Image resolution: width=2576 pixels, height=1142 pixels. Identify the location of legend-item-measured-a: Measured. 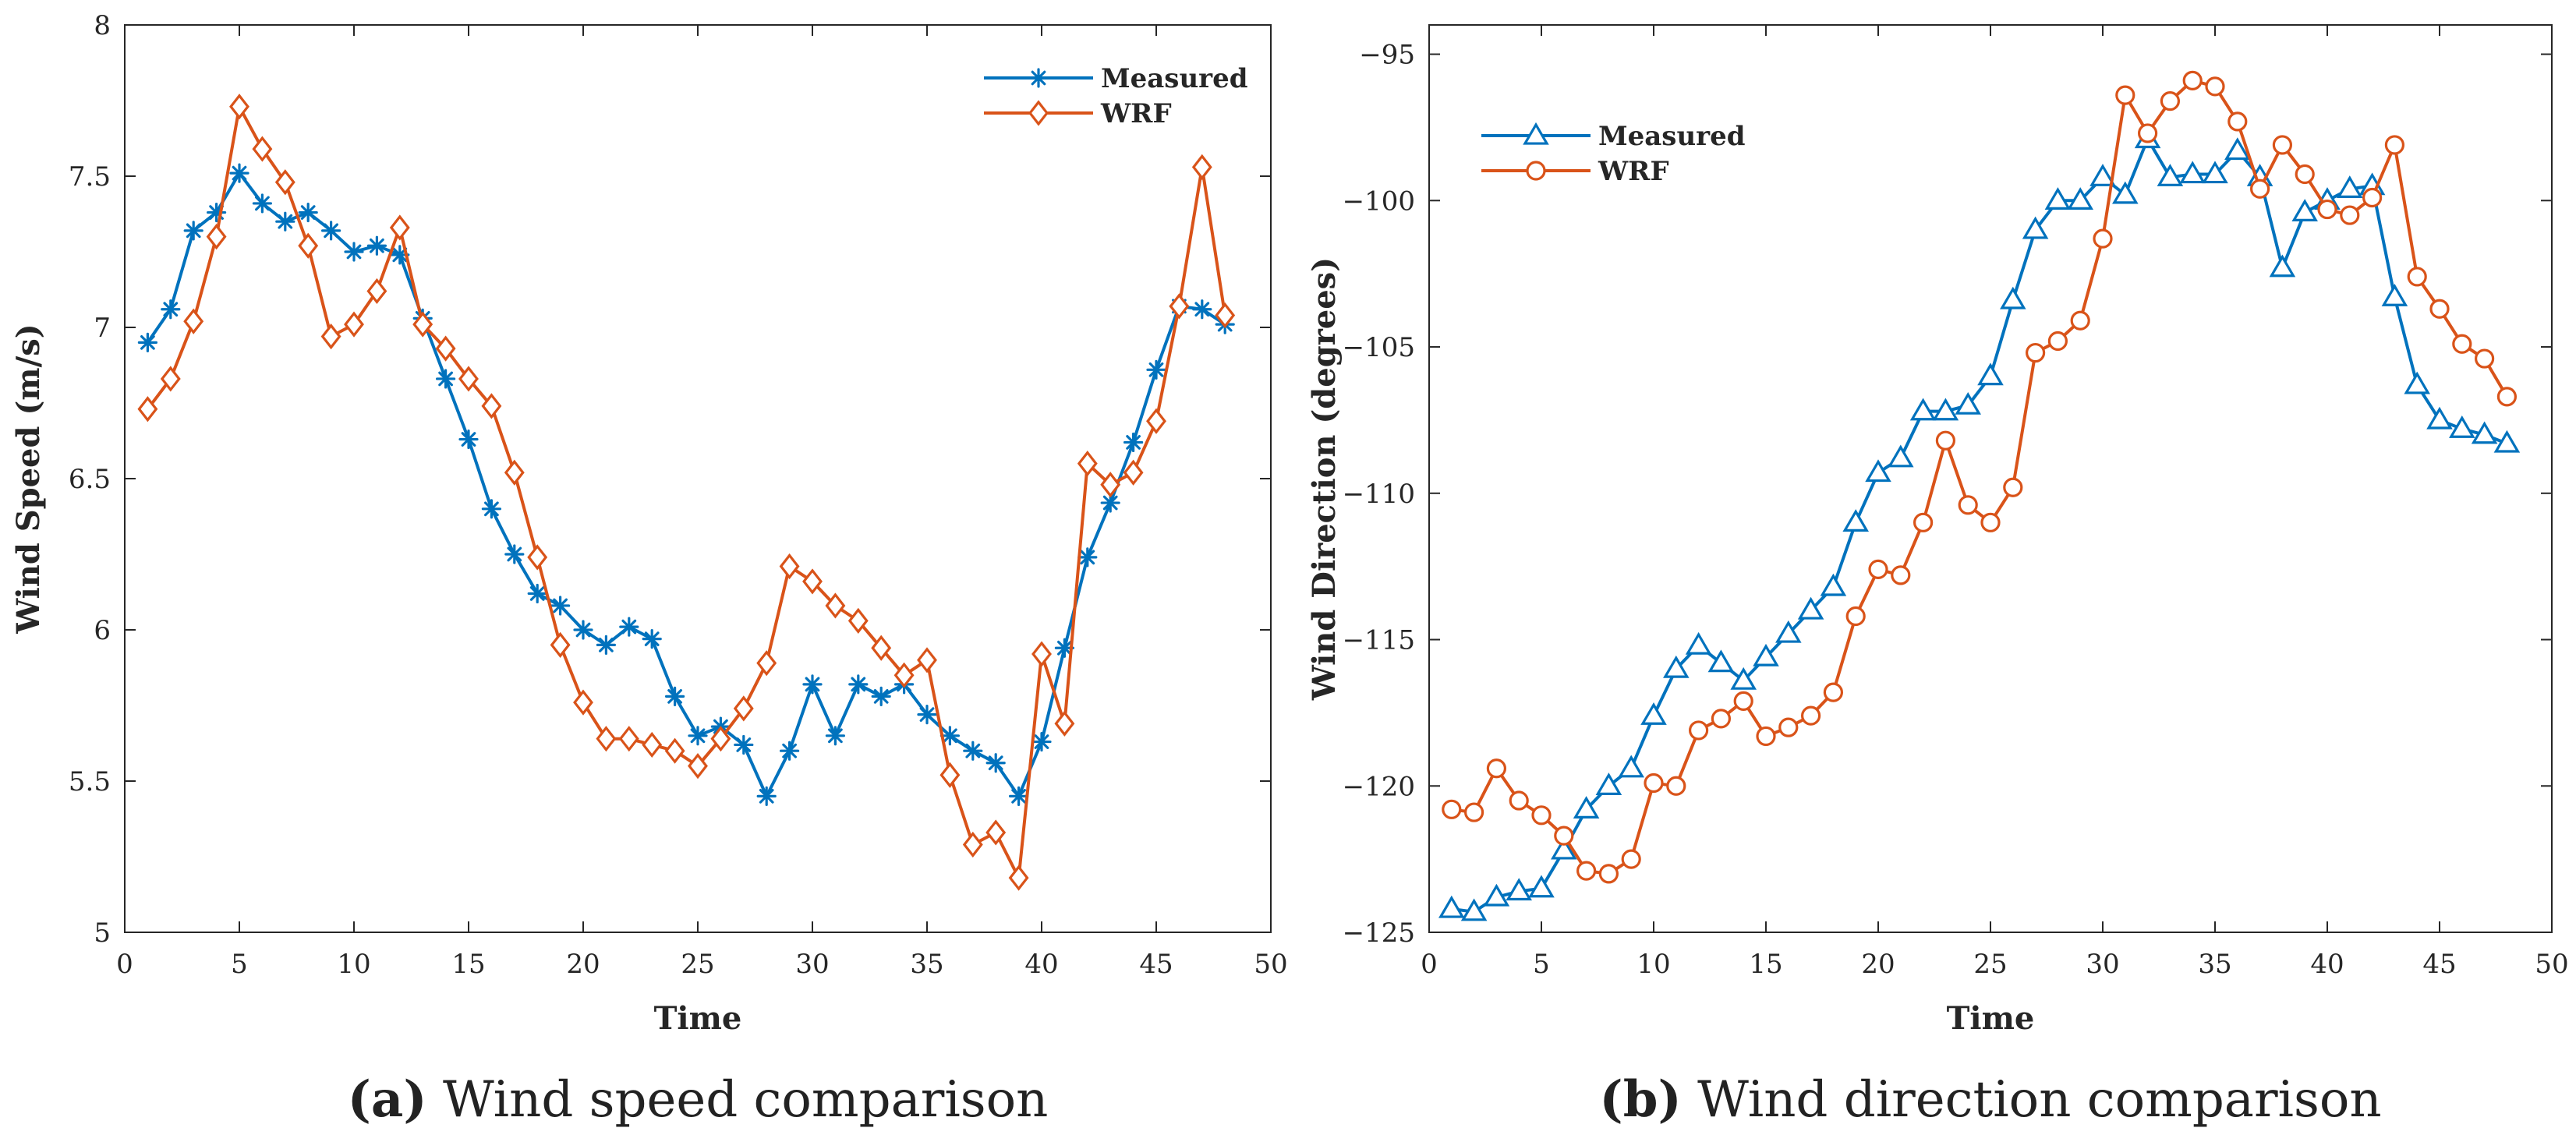
(1115, 78).